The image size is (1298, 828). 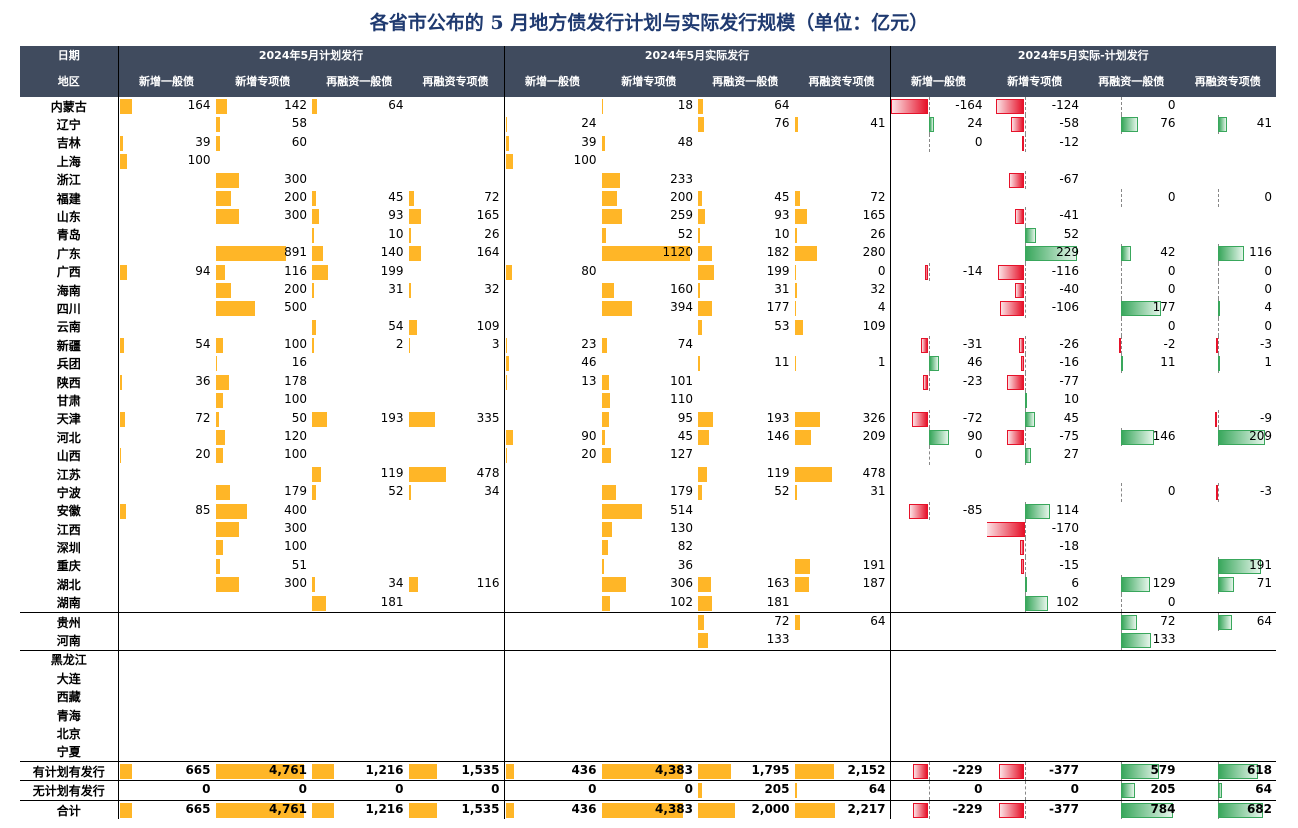 What do you see at coordinates (392, 417) in the screenshot?
I see `value-text: 193` at bounding box center [392, 417].